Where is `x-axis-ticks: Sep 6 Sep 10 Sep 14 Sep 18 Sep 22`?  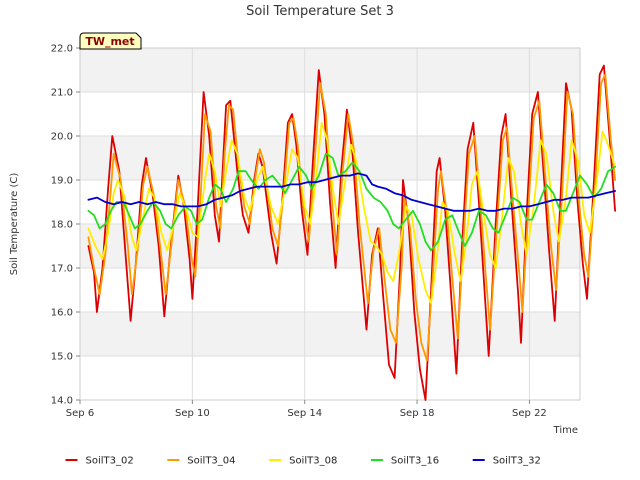
x-axis-ticks: Sep 6 Sep 10 Sep 14 Sep 18 Sep 22 is located at coordinates (306, 409).